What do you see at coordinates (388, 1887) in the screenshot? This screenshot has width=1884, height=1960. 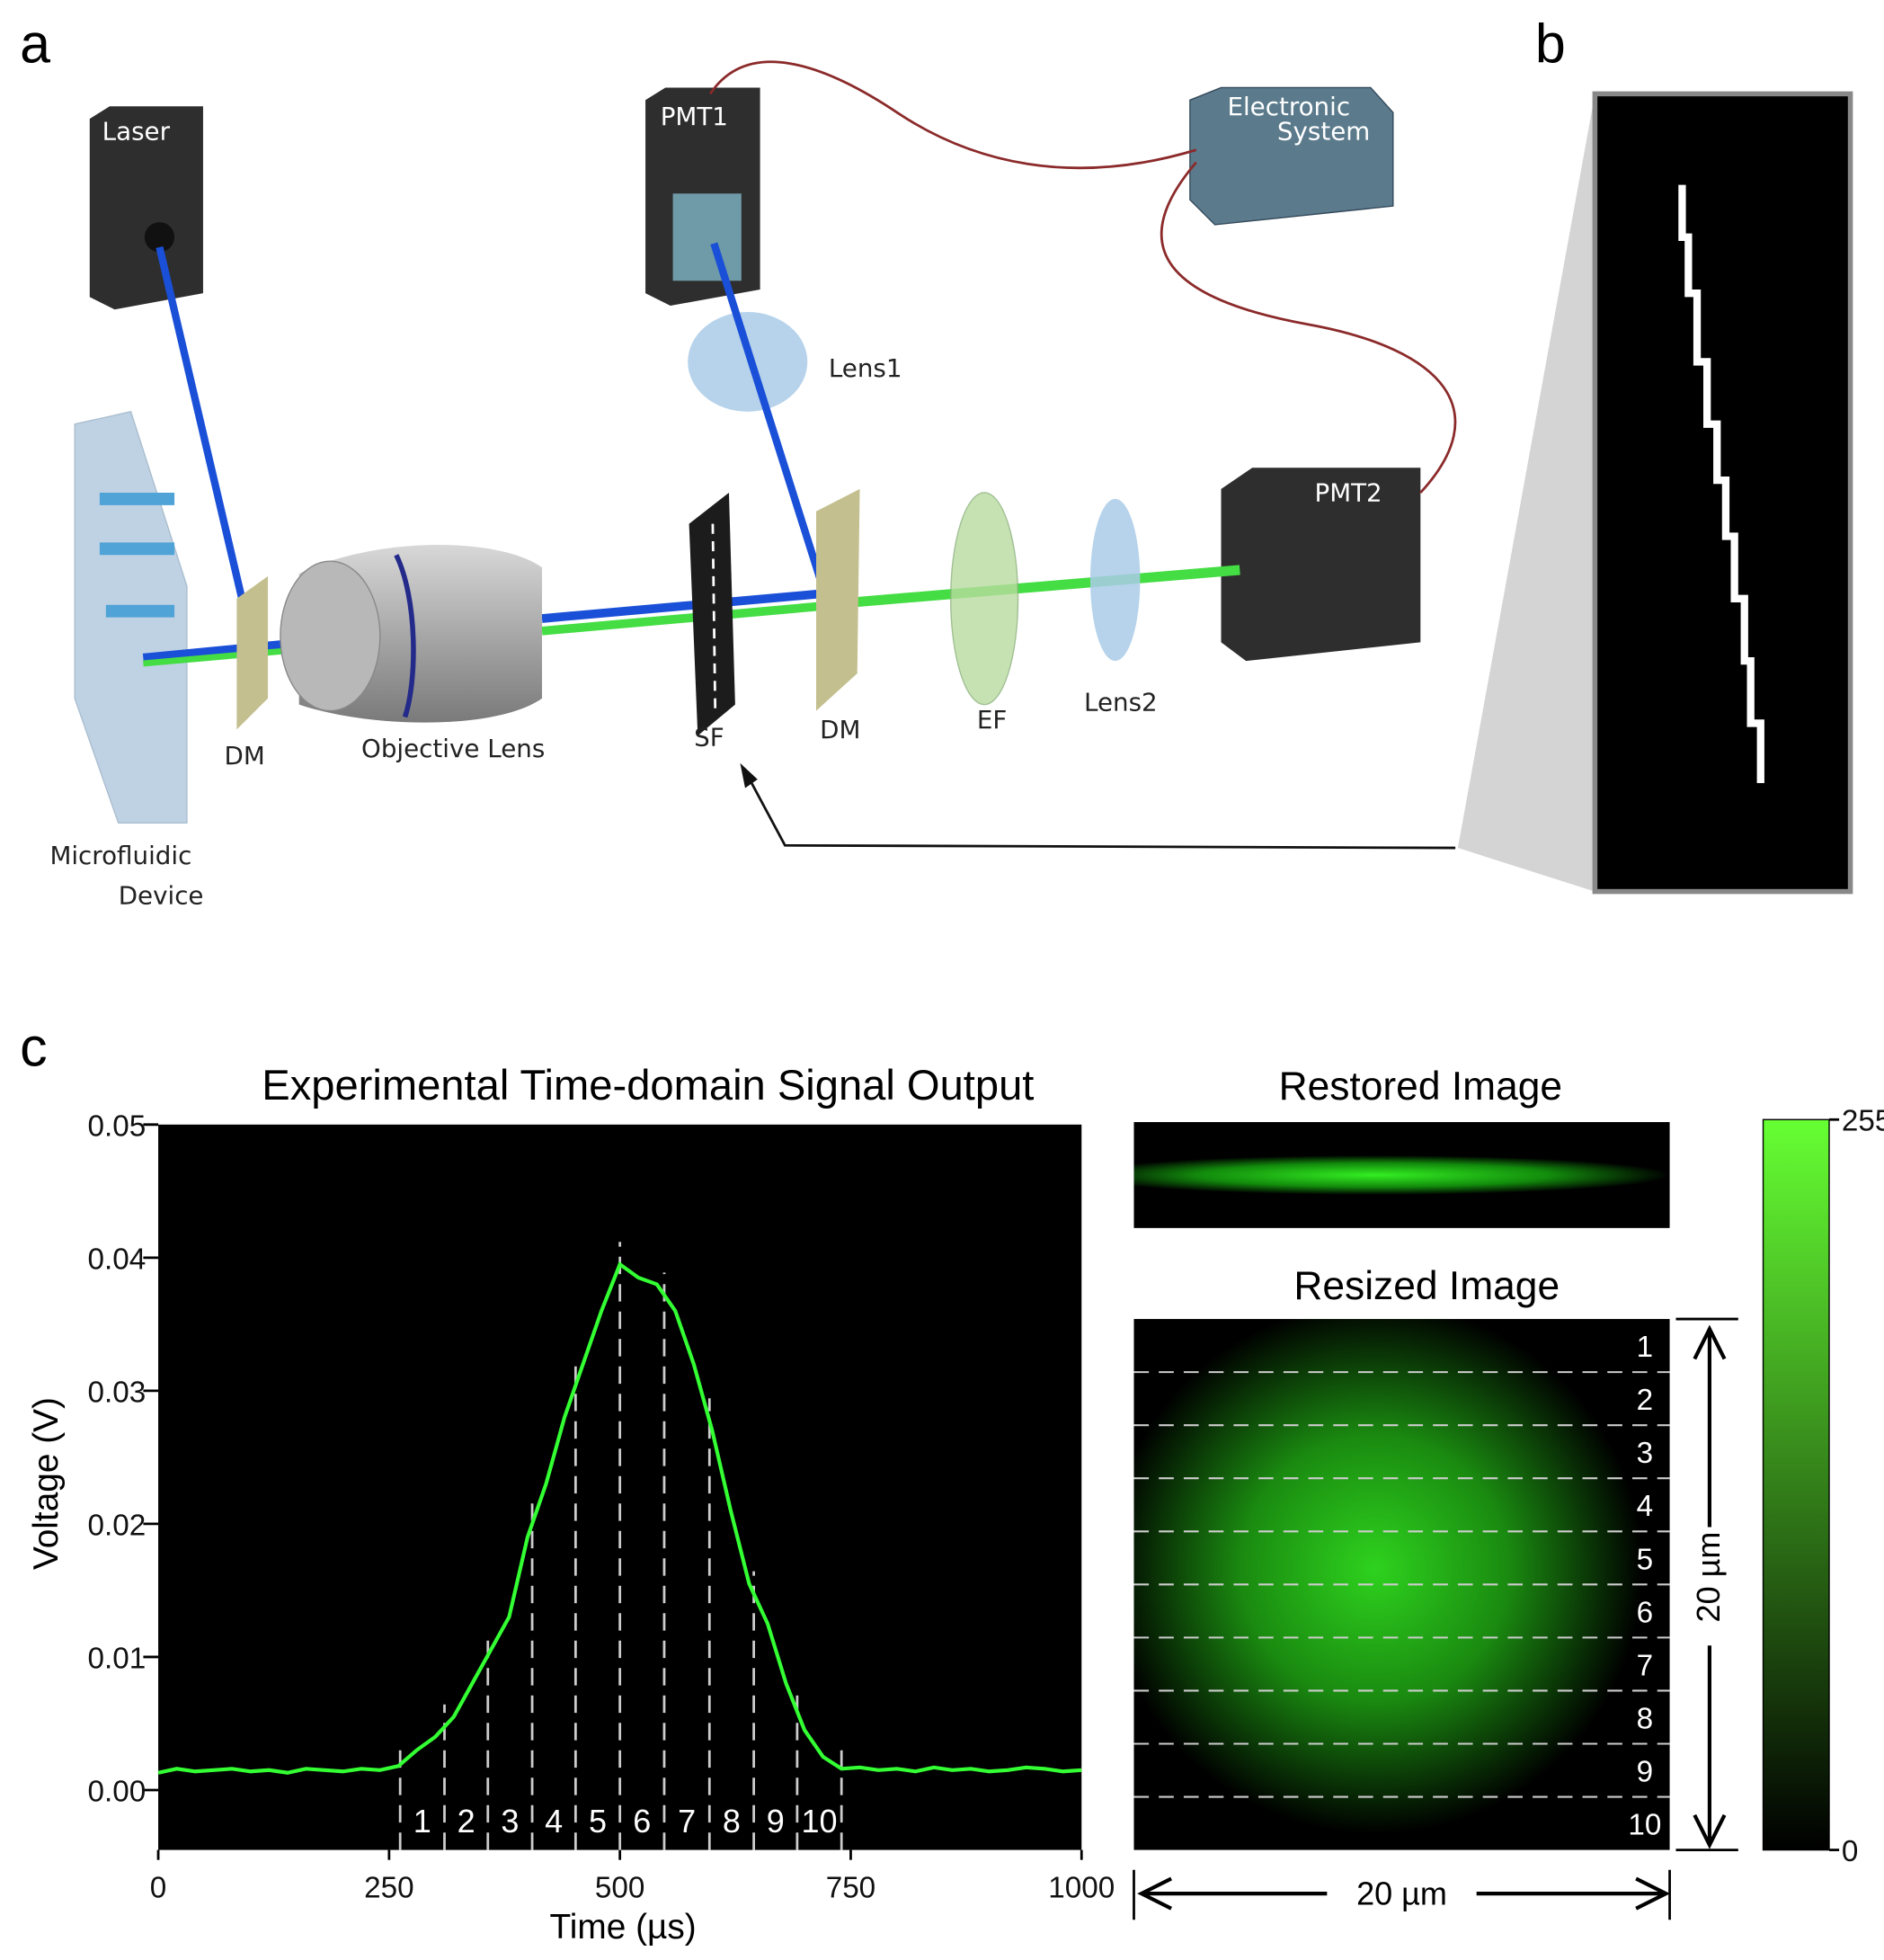 I see `x-tick-label: 250` at bounding box center [388, 1887].